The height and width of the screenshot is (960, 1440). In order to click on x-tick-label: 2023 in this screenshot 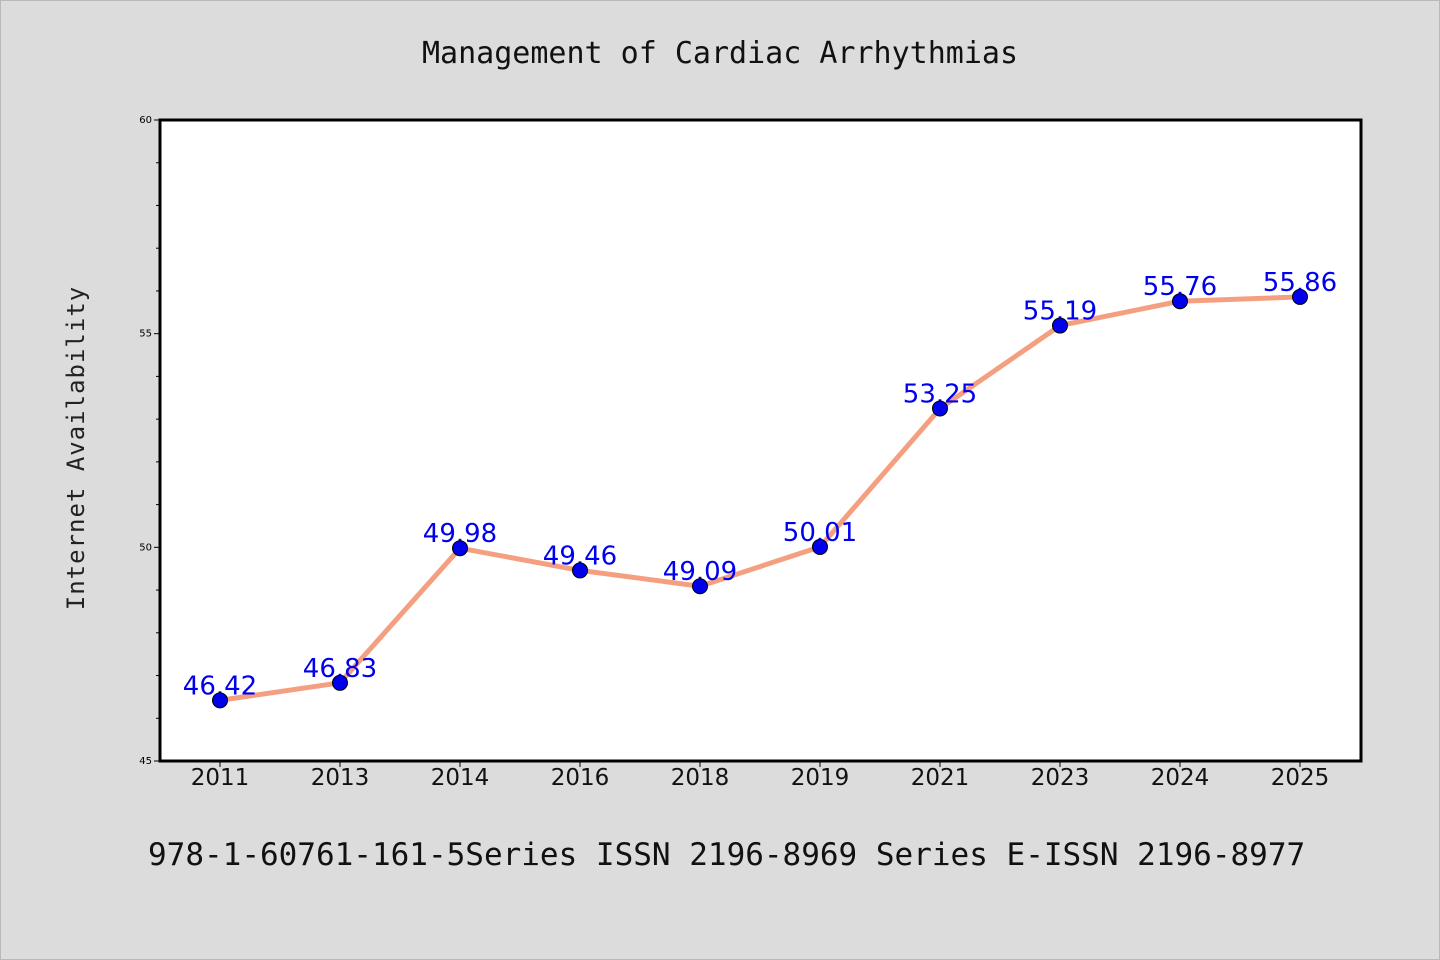, I will do `click(1060, 778)`.